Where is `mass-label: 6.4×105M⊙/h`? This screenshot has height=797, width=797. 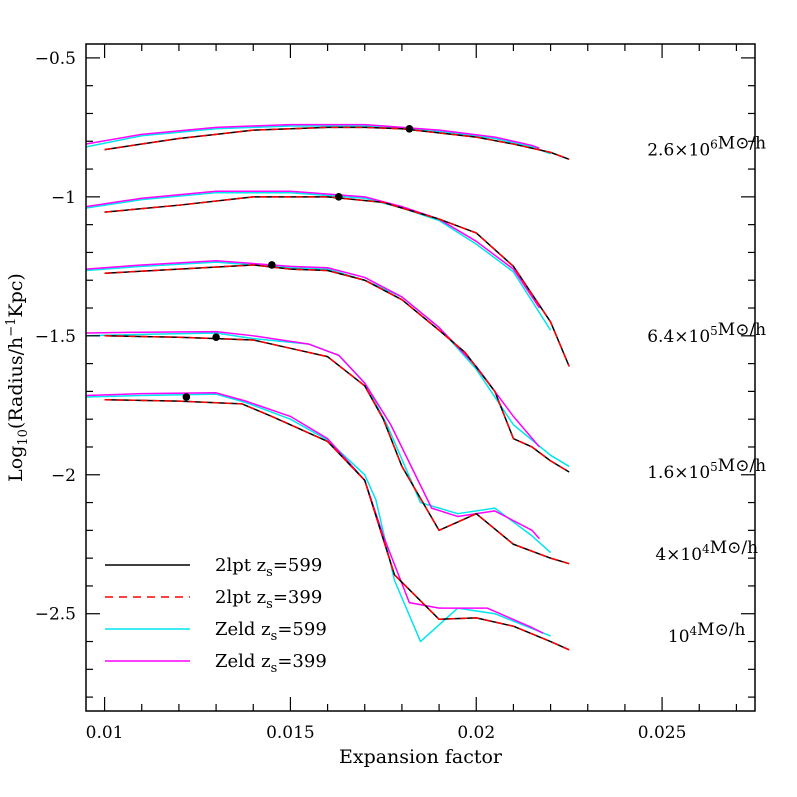
mass-label: 6.4×105M⊙/h is located at coordinates (706, 333).